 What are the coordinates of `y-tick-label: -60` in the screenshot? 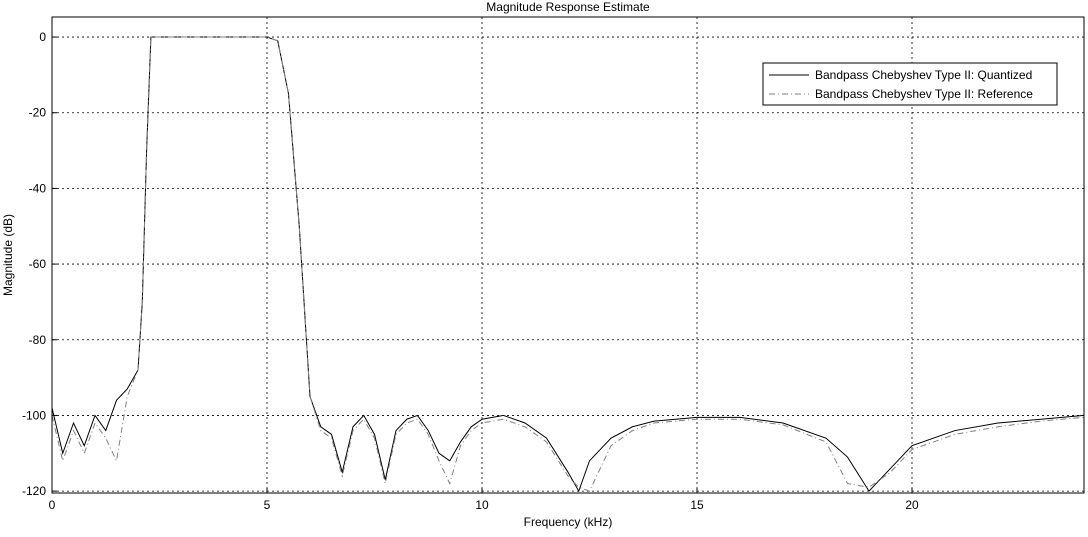 It's located at (38, 264).